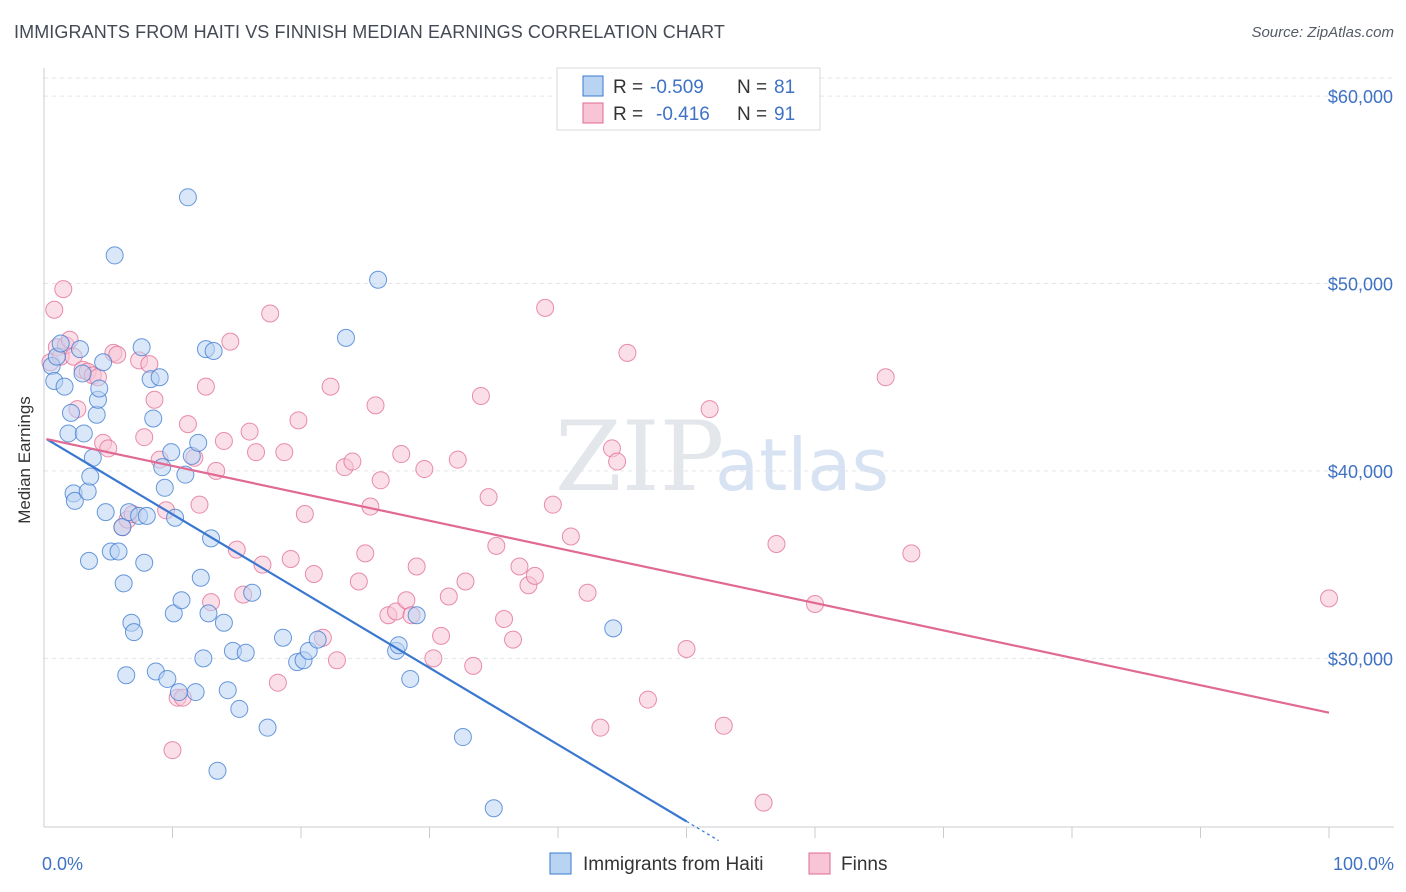  What do you see at coordinates (1360, 472) in the screenshot?
I see `y-tick-label-1: $40,000` at bounding box center [1360, 472].